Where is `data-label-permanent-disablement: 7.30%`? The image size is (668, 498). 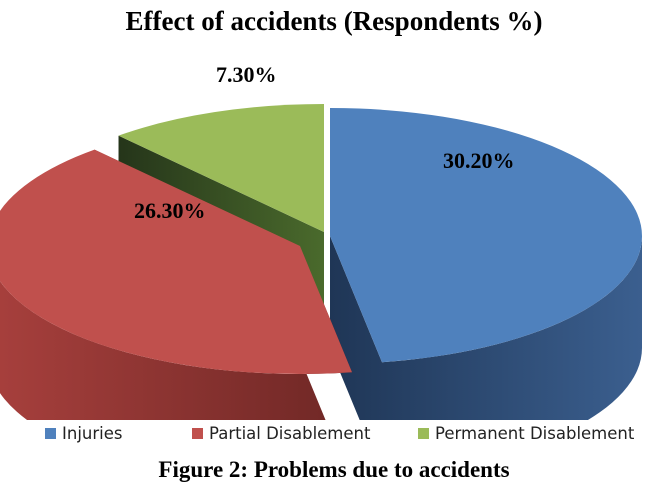
data-label-permanent-disablement: 7.30% is located at coordinates (246, 74).